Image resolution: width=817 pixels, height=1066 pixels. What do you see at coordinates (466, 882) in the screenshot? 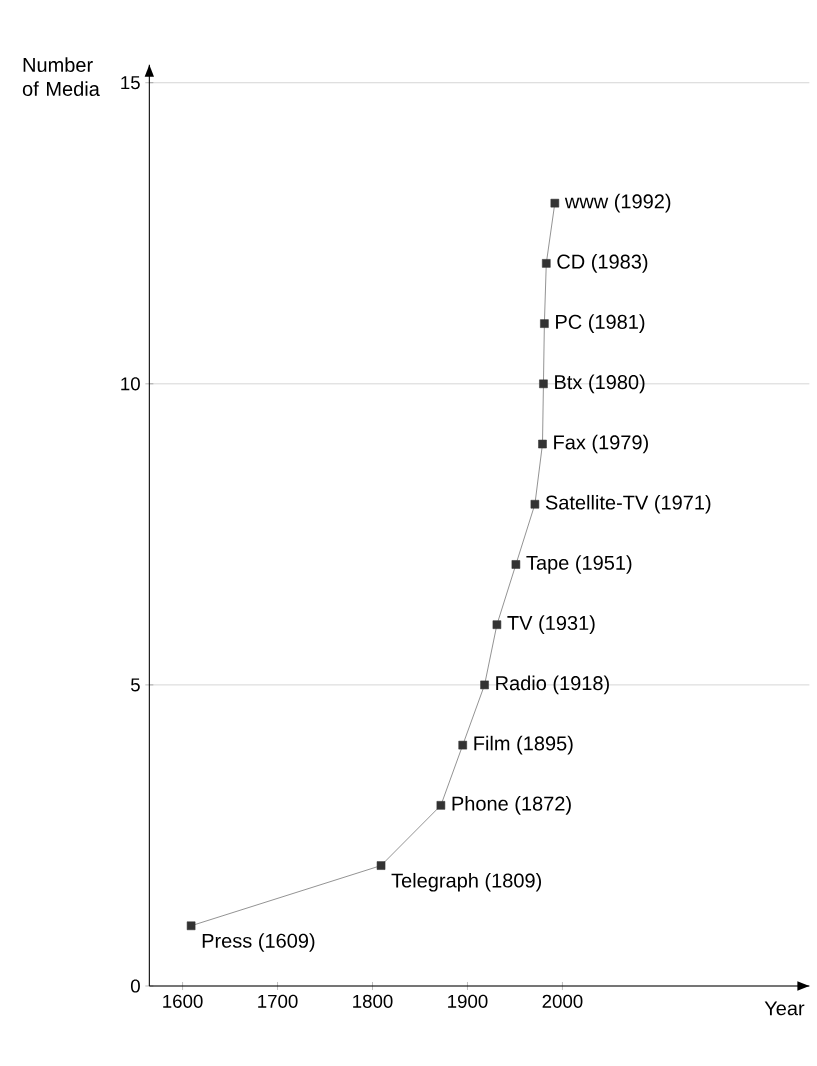
I see `annotation: Telegraph (1809)` at bounding box center [466, 882].